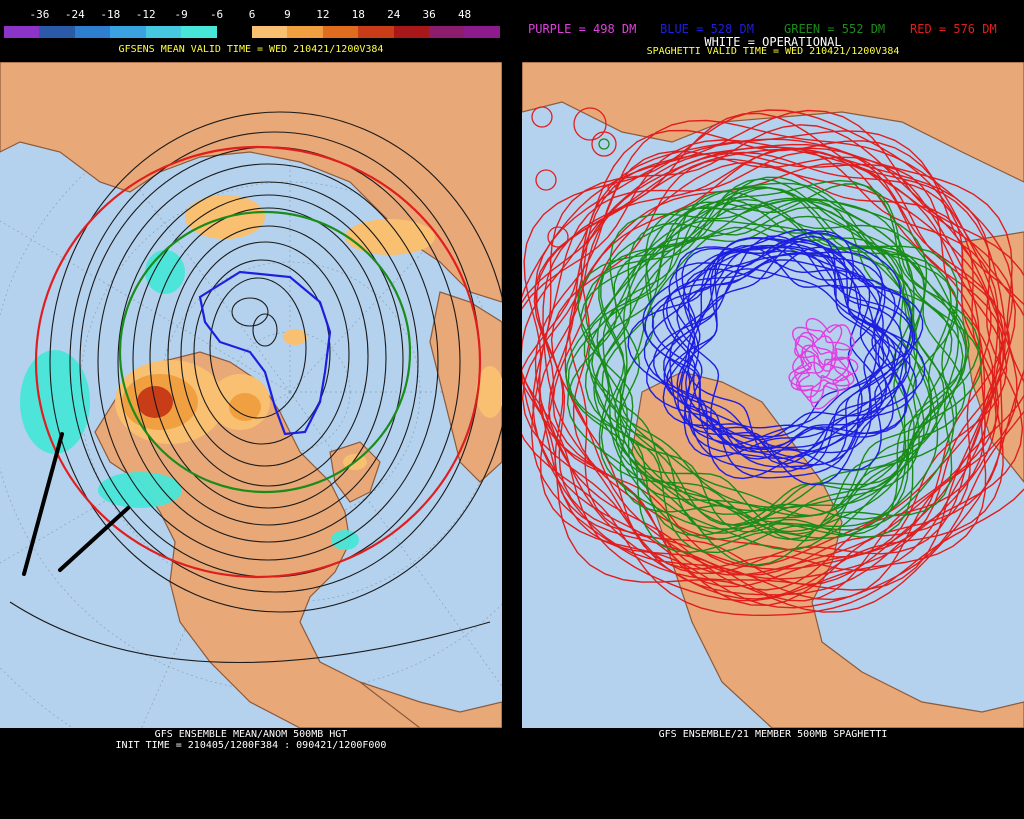 This screenshot has width=1024, height=819. What do you see at coordinates (707, 29) in the screenshot?
I see `blue-contour-label: BLUE = 528 DM` at bounding box center [707, 29].